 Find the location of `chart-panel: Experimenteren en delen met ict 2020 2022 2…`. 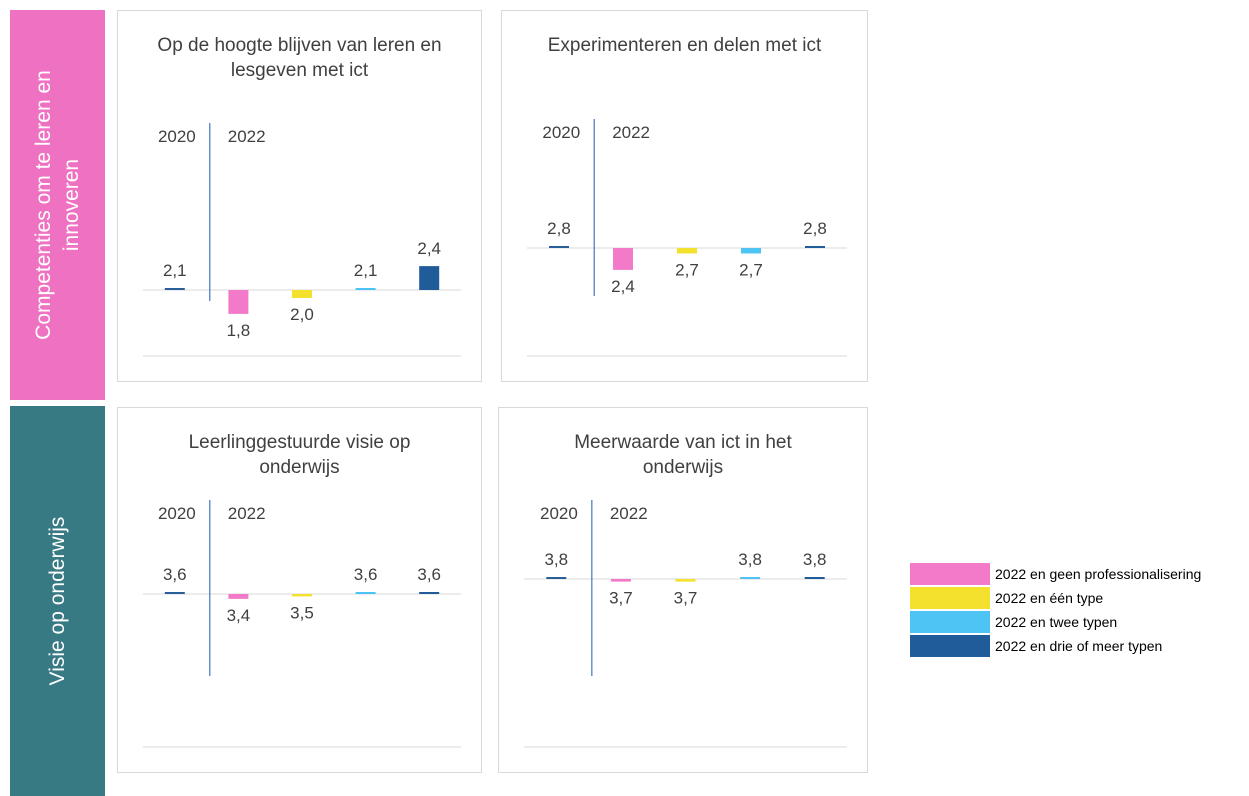

chart-panel: Experimenteren en delen met ict 2020 2022 2… is located at coordinates (684, 196).